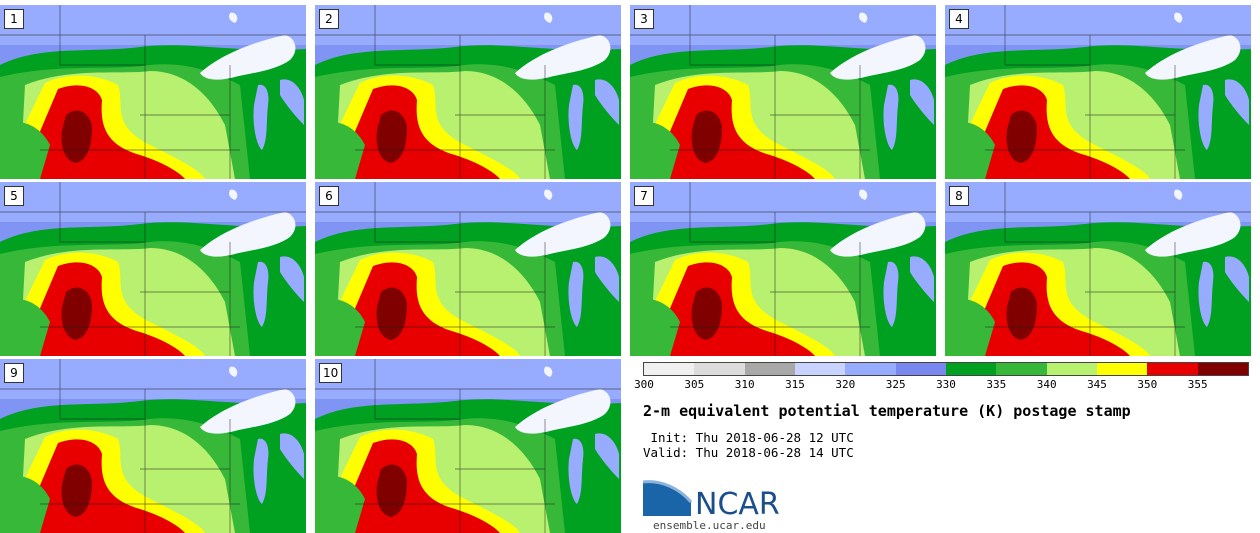 Image resolution: width=1260 pixels, height=533 pixels. I want to click on ensemble-member-map: 7, so click(783, 269).